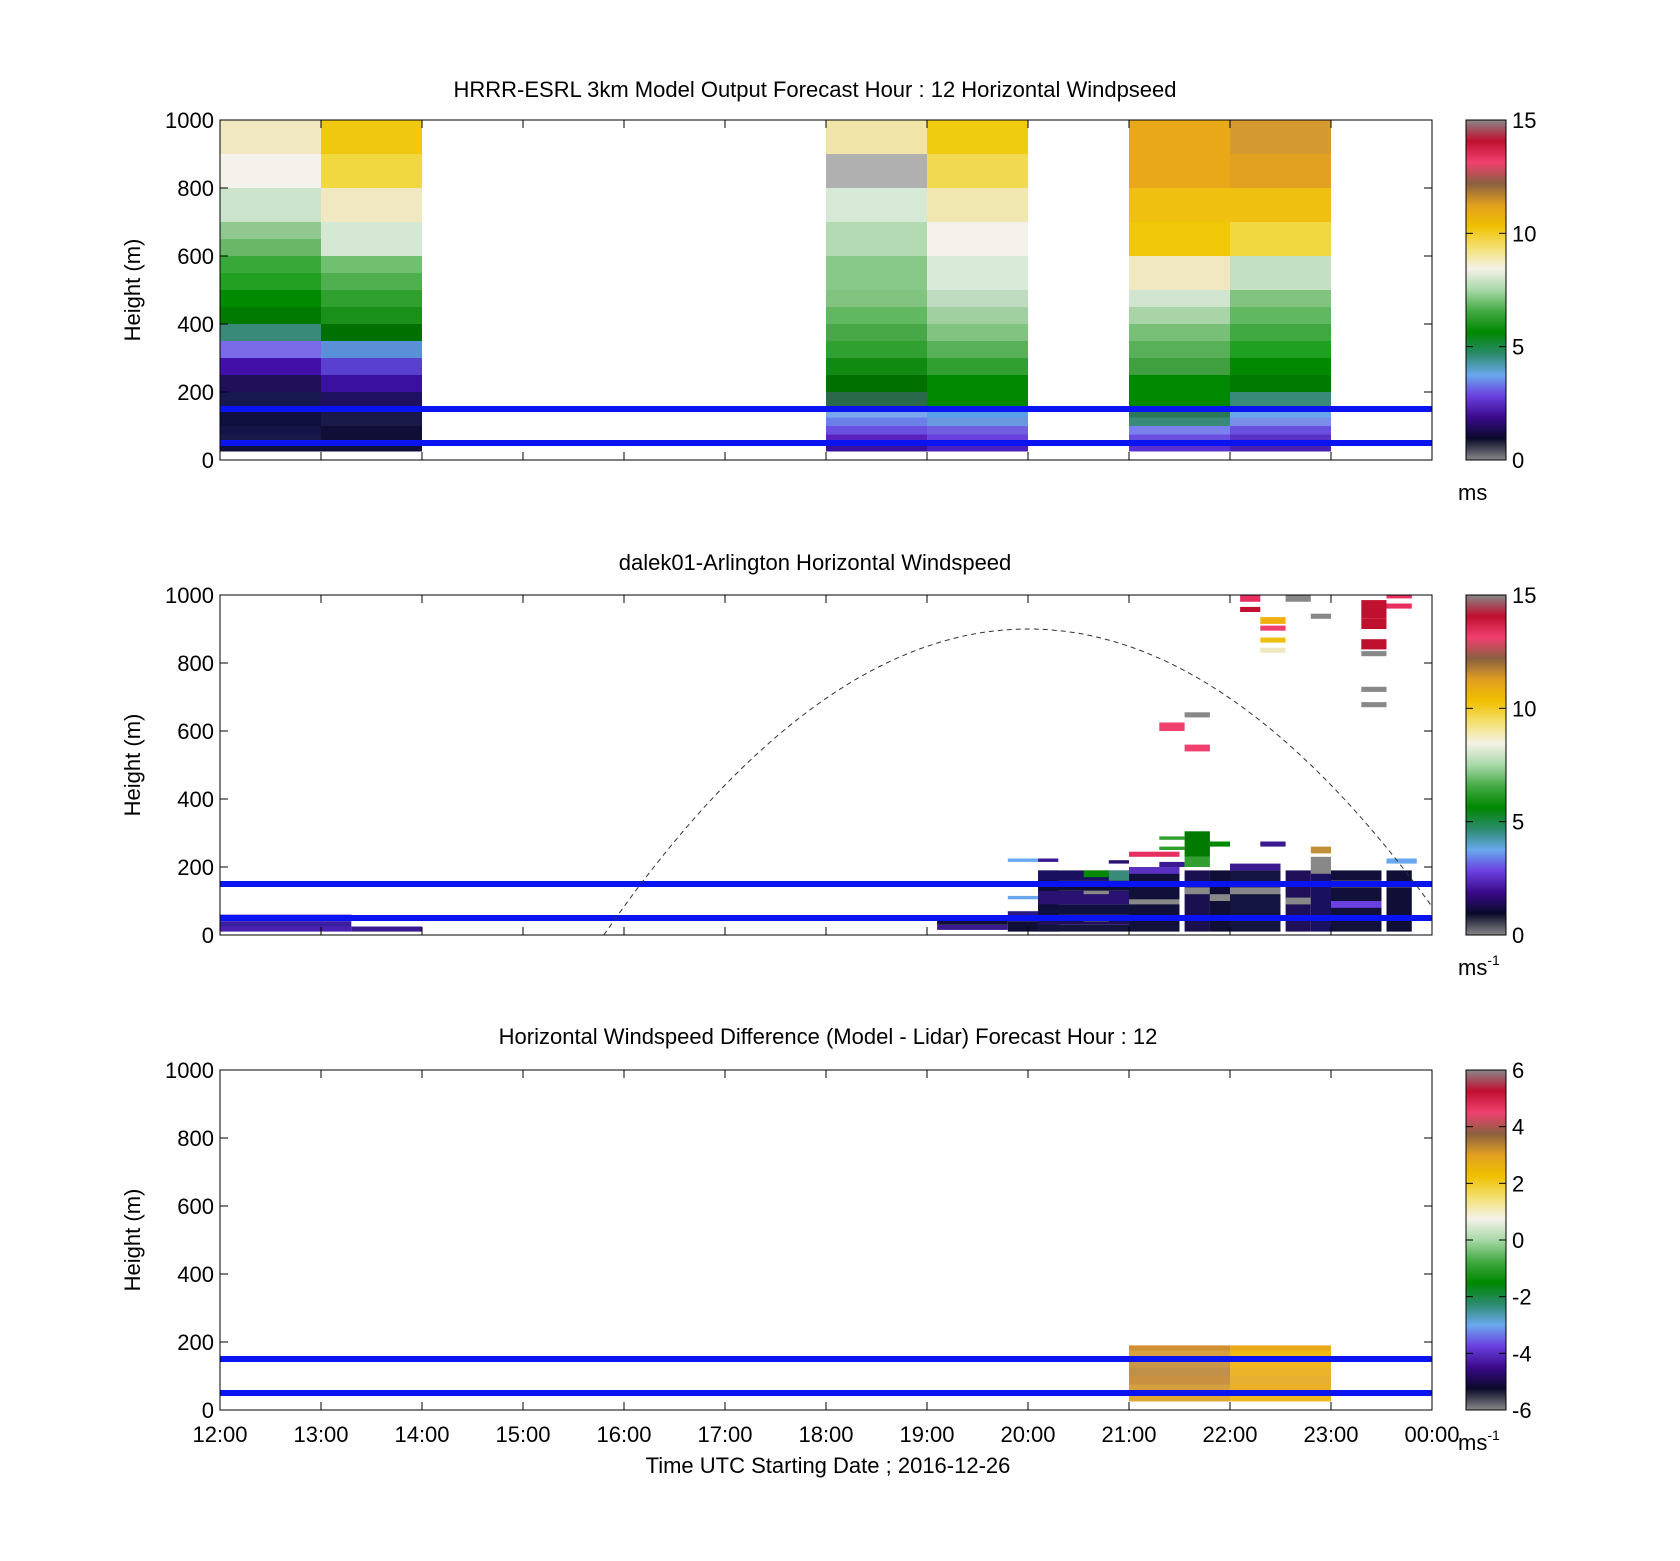 The image size is (1680, 1561). I want to click on colorbar-unit-exponent: -1, so click(1493, 1435).